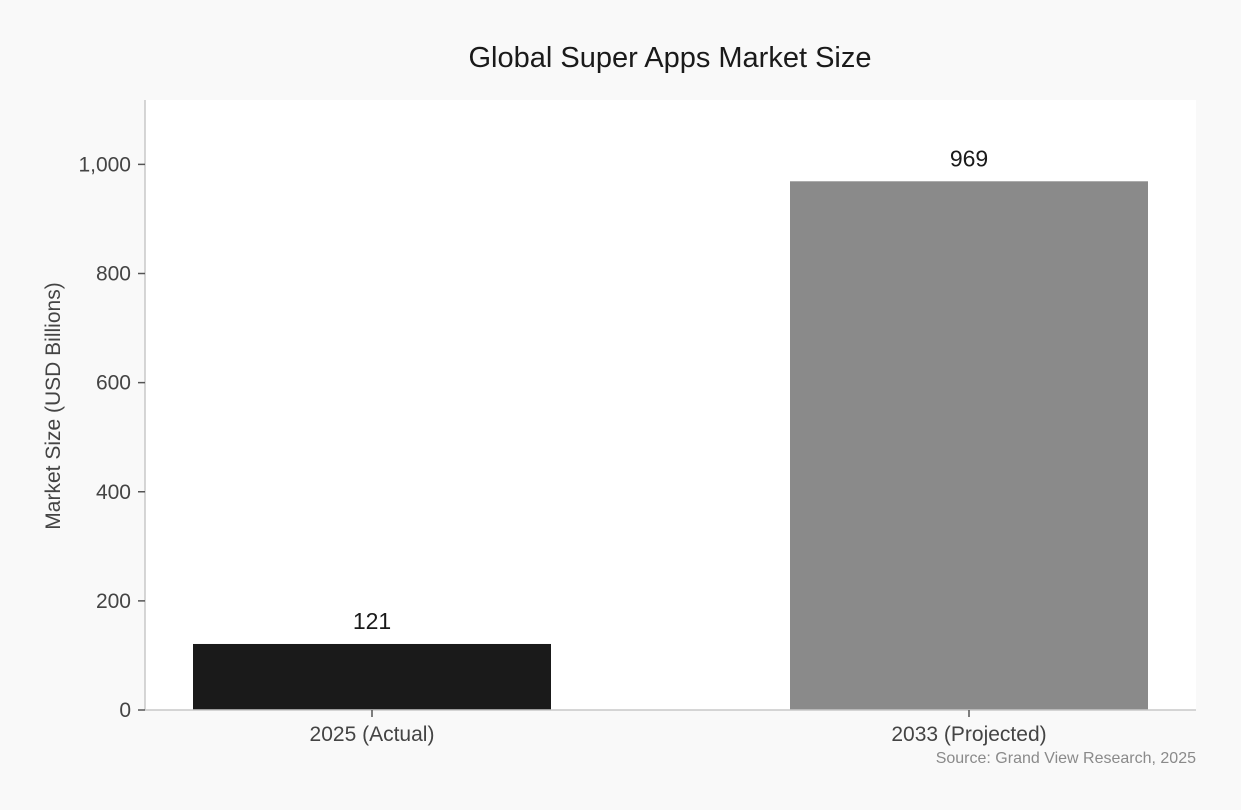  I want to click on y-axis-label: Market Size (USD Billions), so click(53, 405).